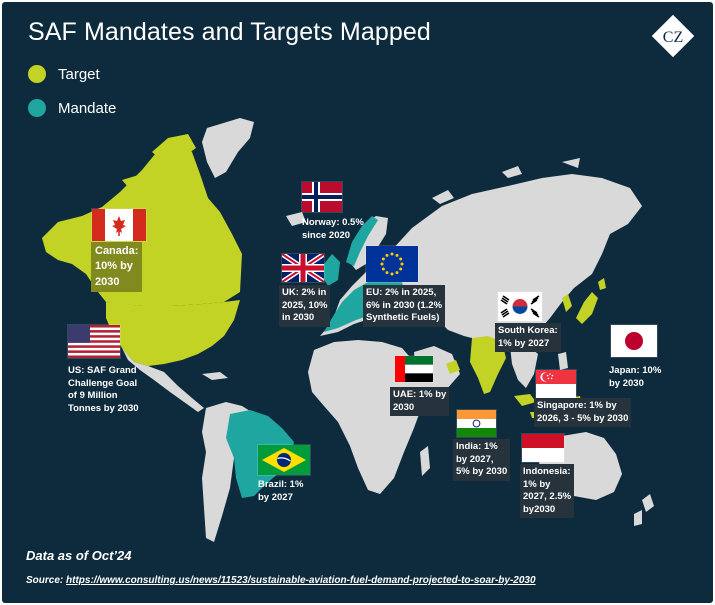 This screenshot has height=605, width=715. Describe the element at coordinates (591, 301) in the screenshot. I see `japan-region` at that location.